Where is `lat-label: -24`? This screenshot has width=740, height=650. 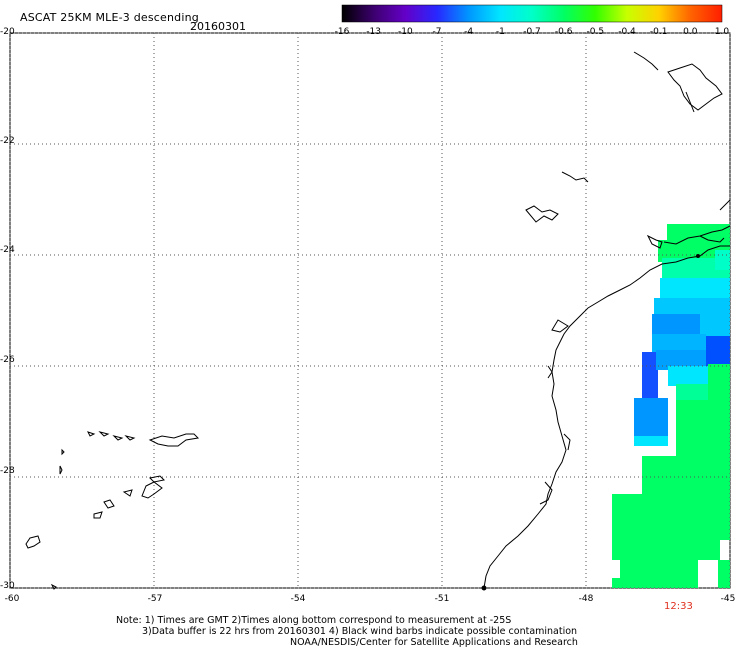
lat-label: -24 is located at coordinates (7, 250).